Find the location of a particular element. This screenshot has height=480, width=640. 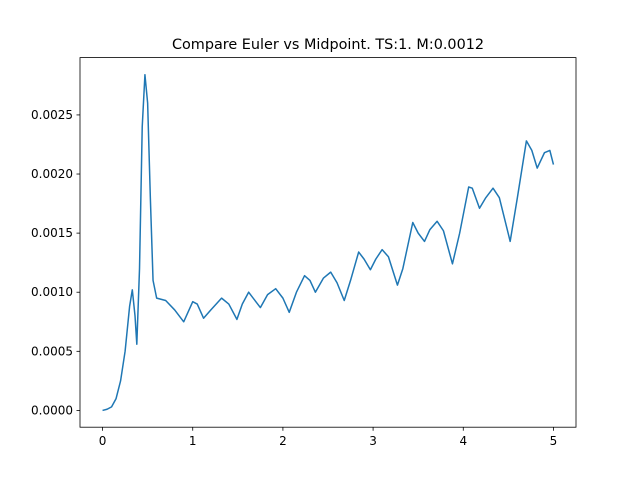

x-tick-label: 3 is located at coordinates (373, 441).